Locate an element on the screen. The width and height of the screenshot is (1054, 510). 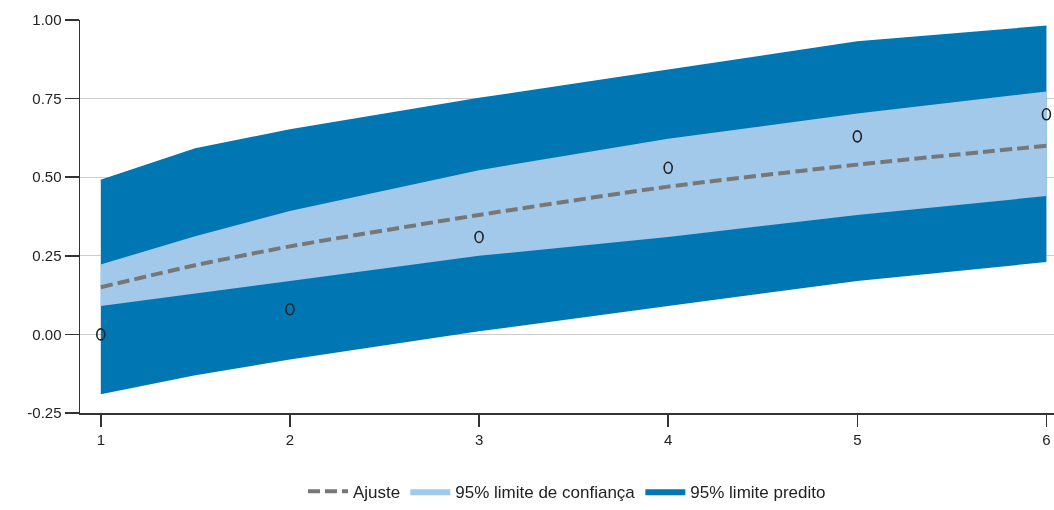
x-tick-label: 5 is located at coordinates (857, 439).